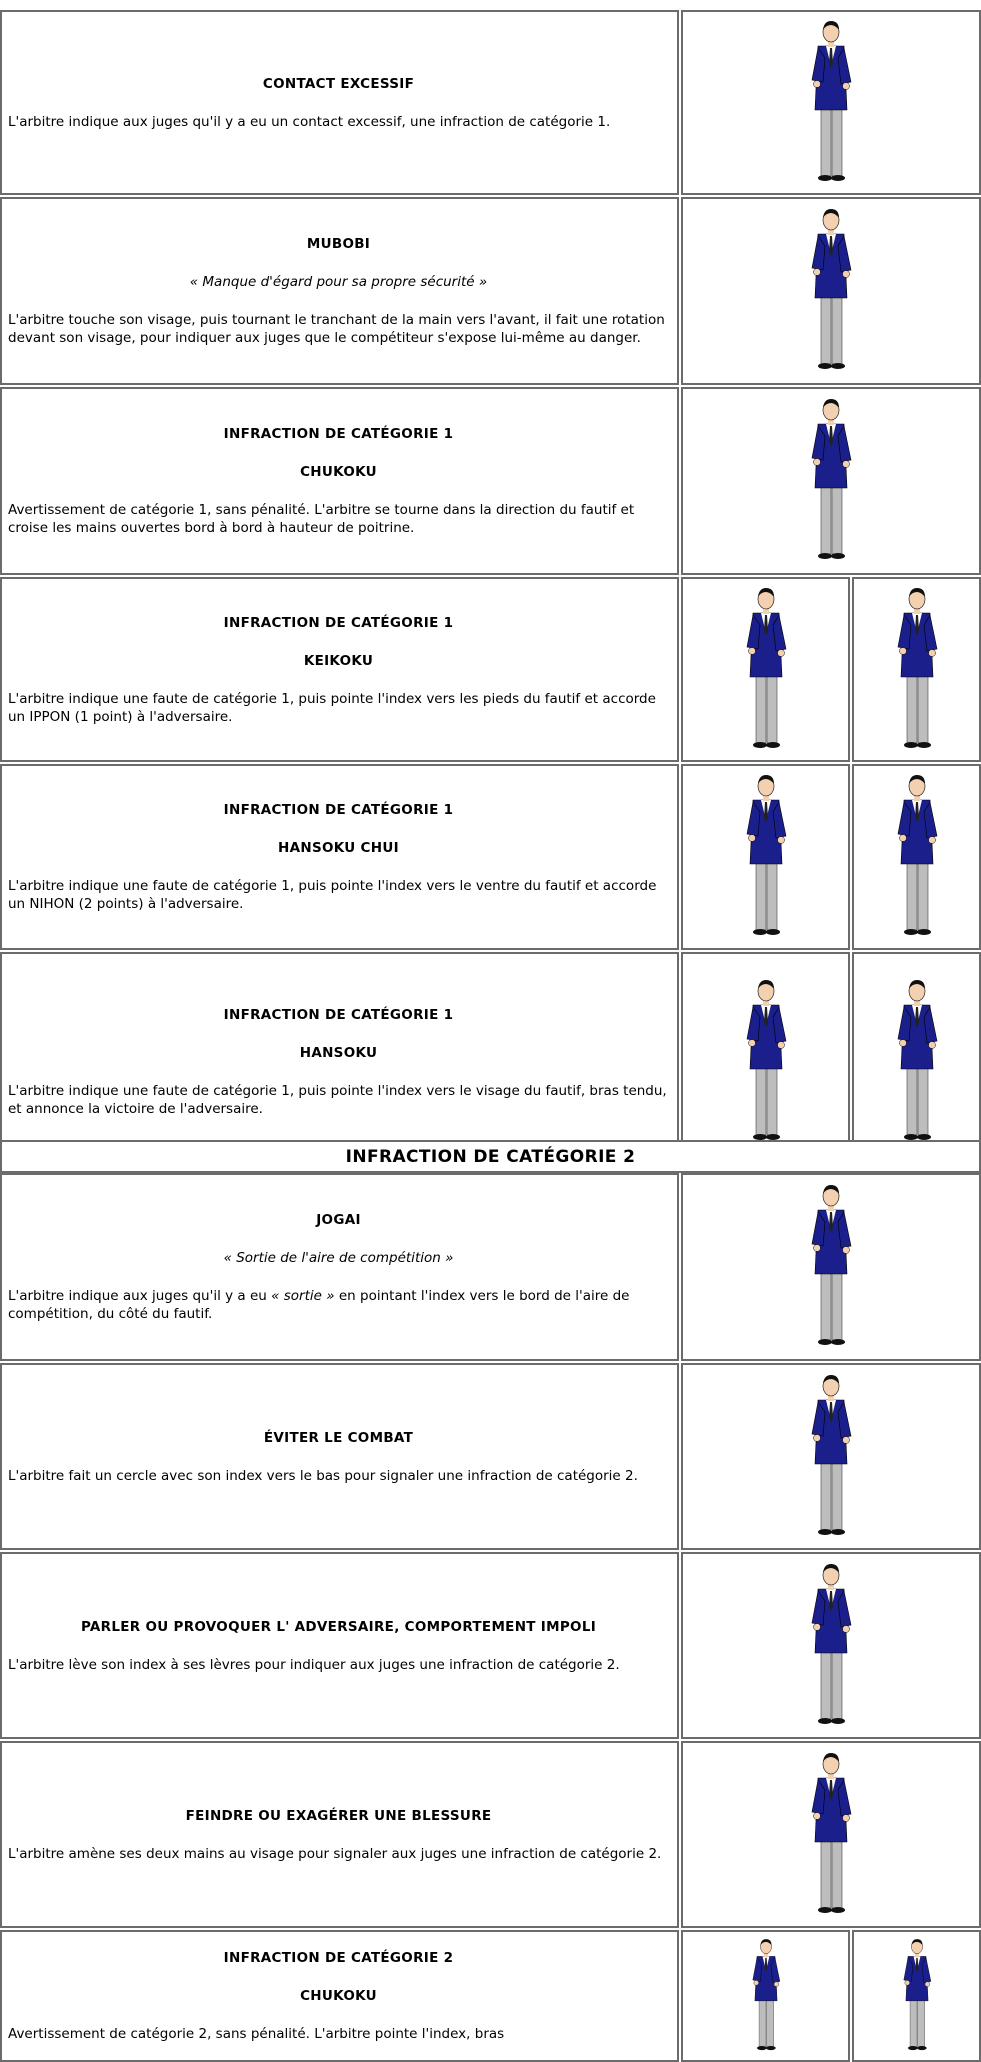 This screenshot has width=981, height=2062. I want to click on signal-title: KEIKOKU, so click(338, 660).